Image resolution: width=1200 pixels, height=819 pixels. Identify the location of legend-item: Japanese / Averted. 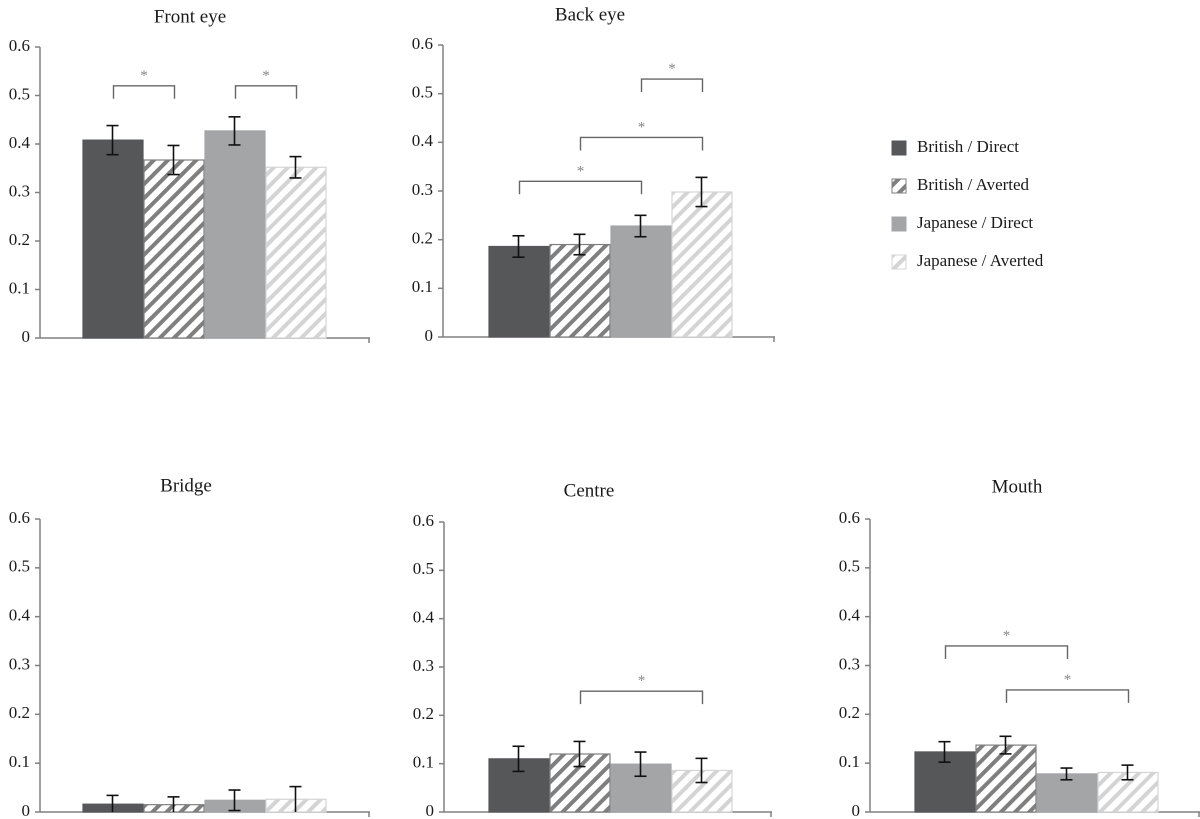
(967, 260).